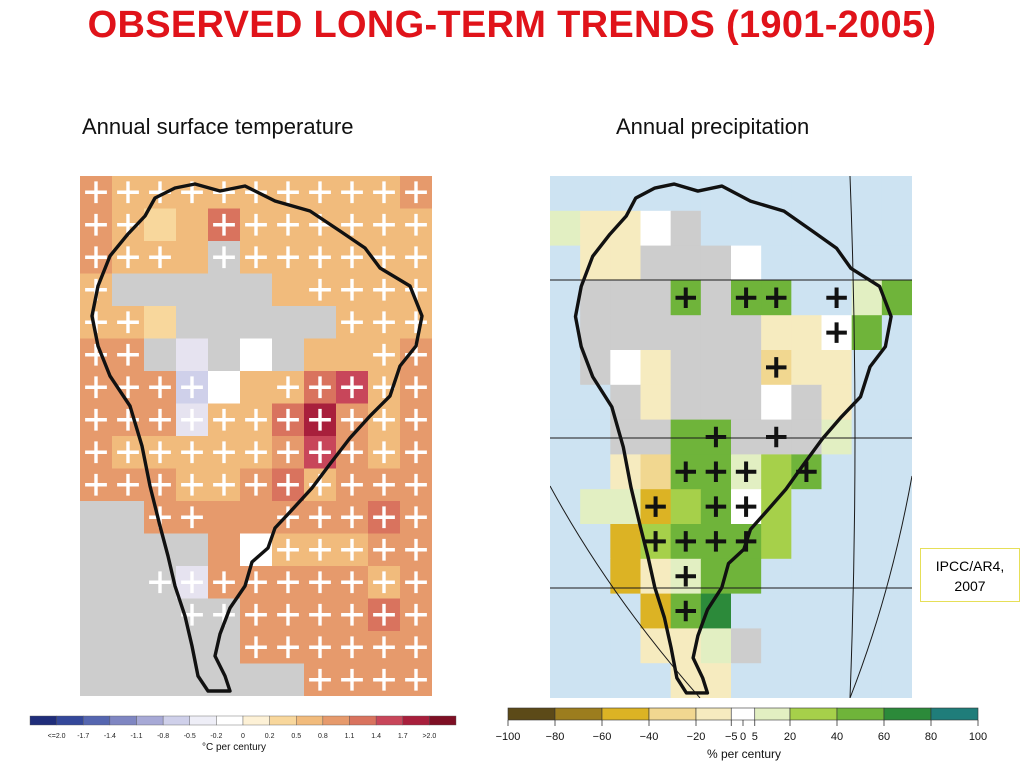 The width and height of the screenshot is (1024, 768). I want to click on temperature-colorbar-tick: >2.0, so click(429, 736).